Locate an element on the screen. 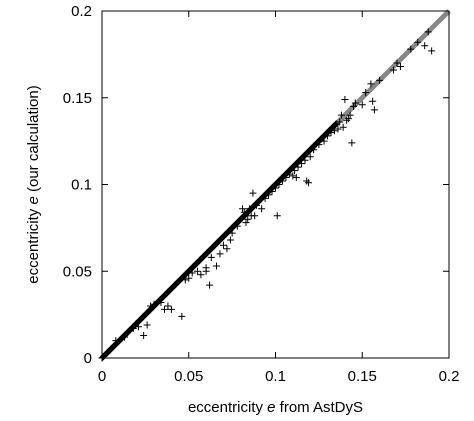 The width and height of the screenshot is (474, 421). y-axis-label-post: (our calculation) is located at coordinates (33, 140).